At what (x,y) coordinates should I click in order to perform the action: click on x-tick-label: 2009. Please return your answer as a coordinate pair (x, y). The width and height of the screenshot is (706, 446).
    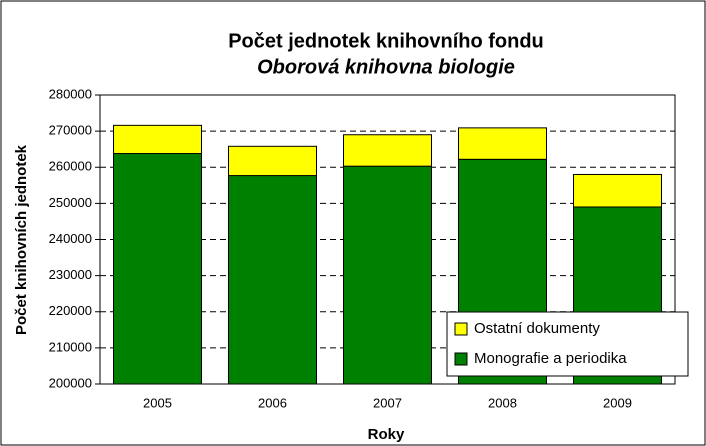
    Looking at the image, I should click on (617, 402).